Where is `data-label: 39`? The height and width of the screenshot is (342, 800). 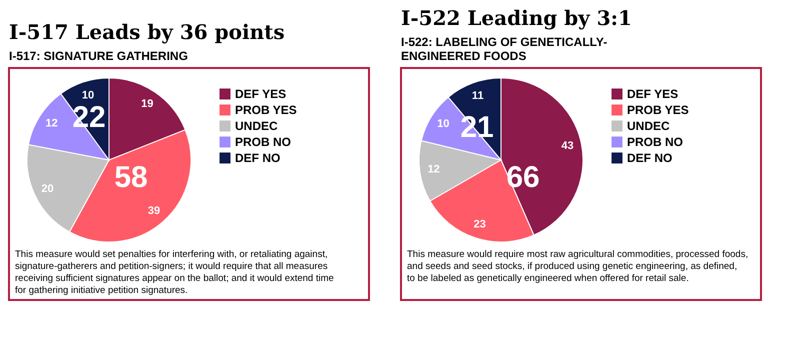
data-label: 39 is located at coordinates (154, 211).